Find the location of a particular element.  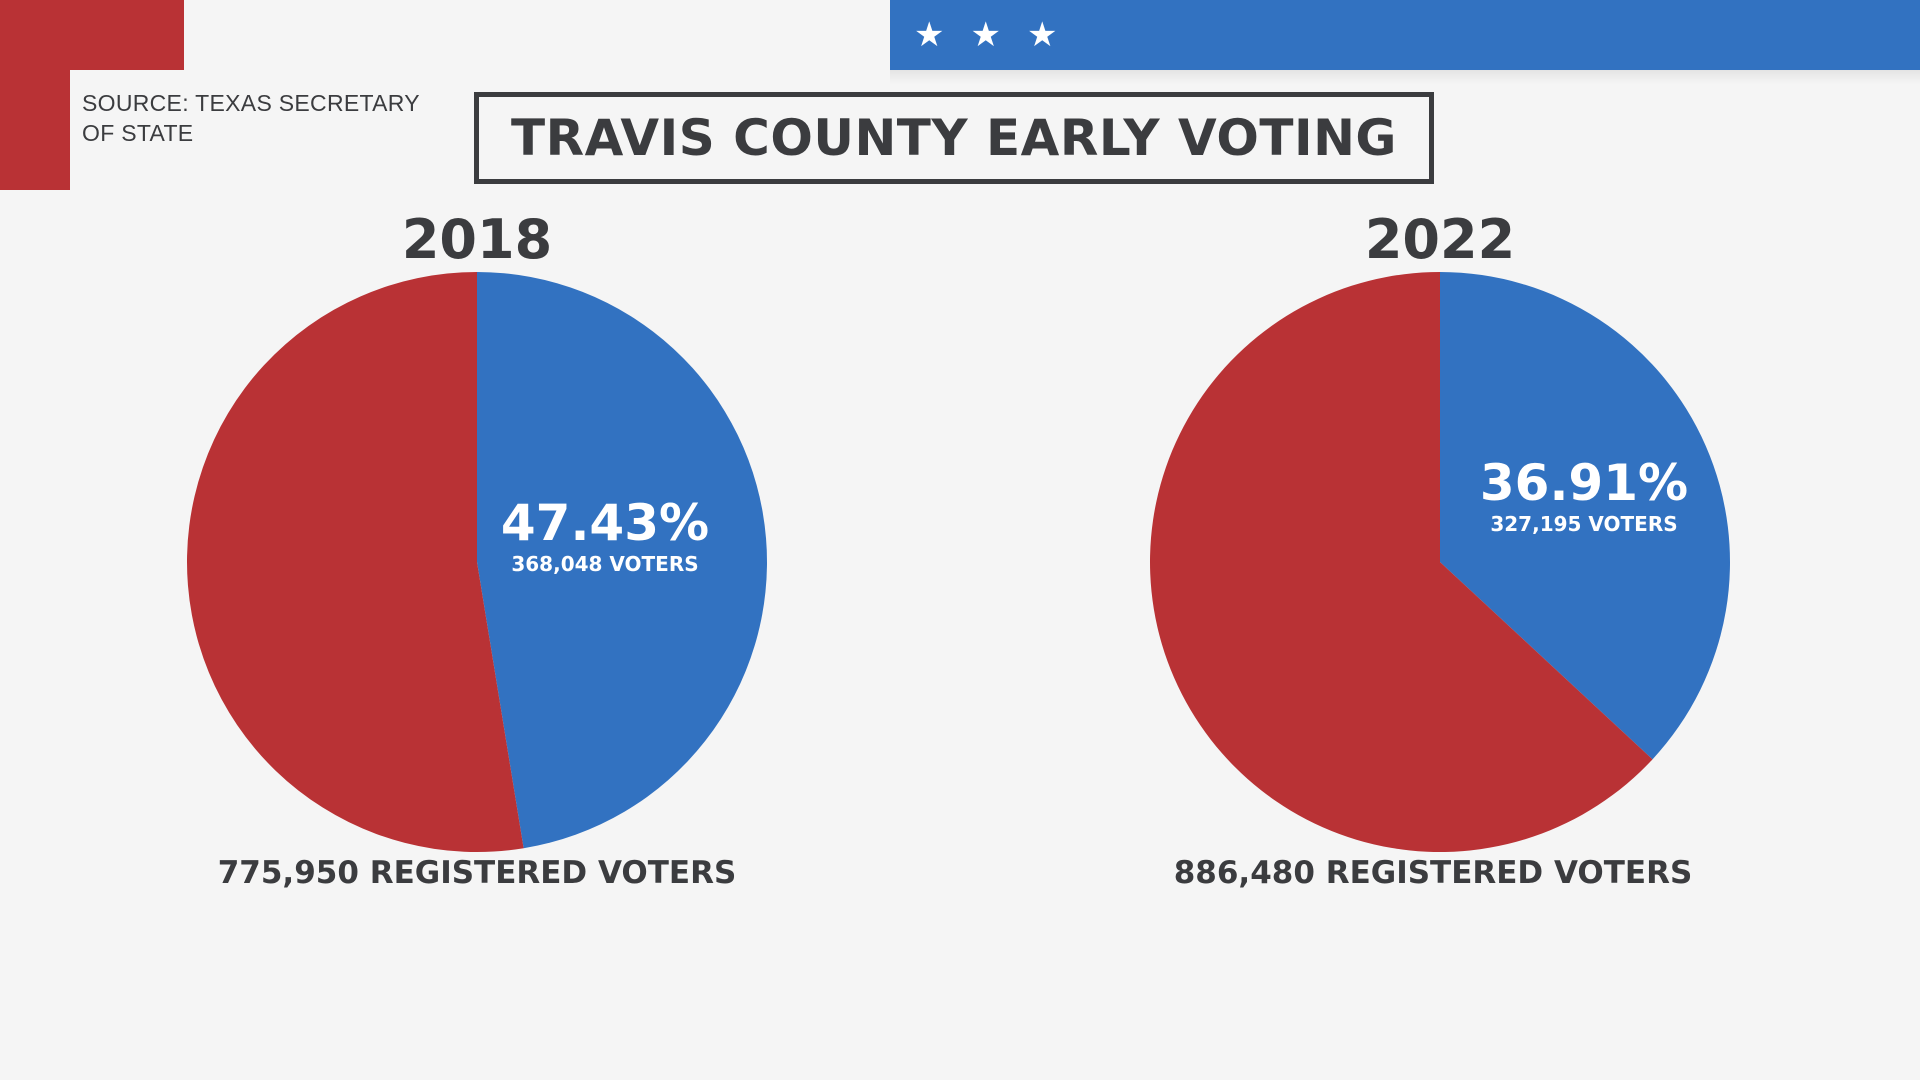

banner-stars: ★ ★ ★ is located at coordinates (985, 35).